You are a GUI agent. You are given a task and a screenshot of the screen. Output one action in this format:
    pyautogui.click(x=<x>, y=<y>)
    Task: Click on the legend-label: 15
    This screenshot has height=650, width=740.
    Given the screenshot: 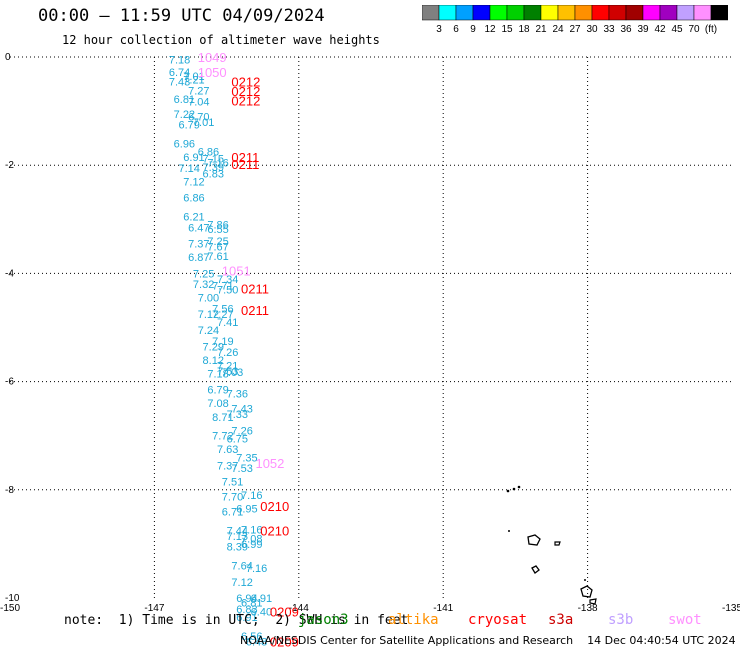 What is the action you would take?
    pyautogui.click(x=507, y=29)
    